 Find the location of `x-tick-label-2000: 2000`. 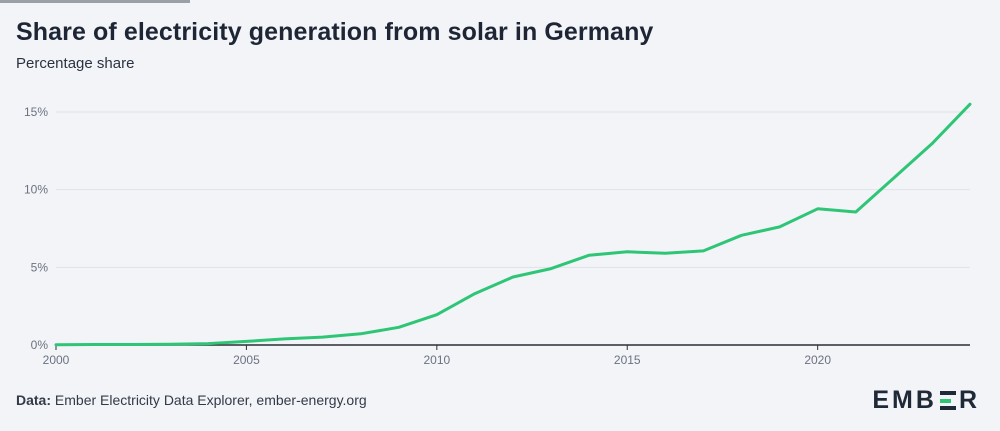

x-tick-label-2000: 2000 is located at coordinates (56, 360).